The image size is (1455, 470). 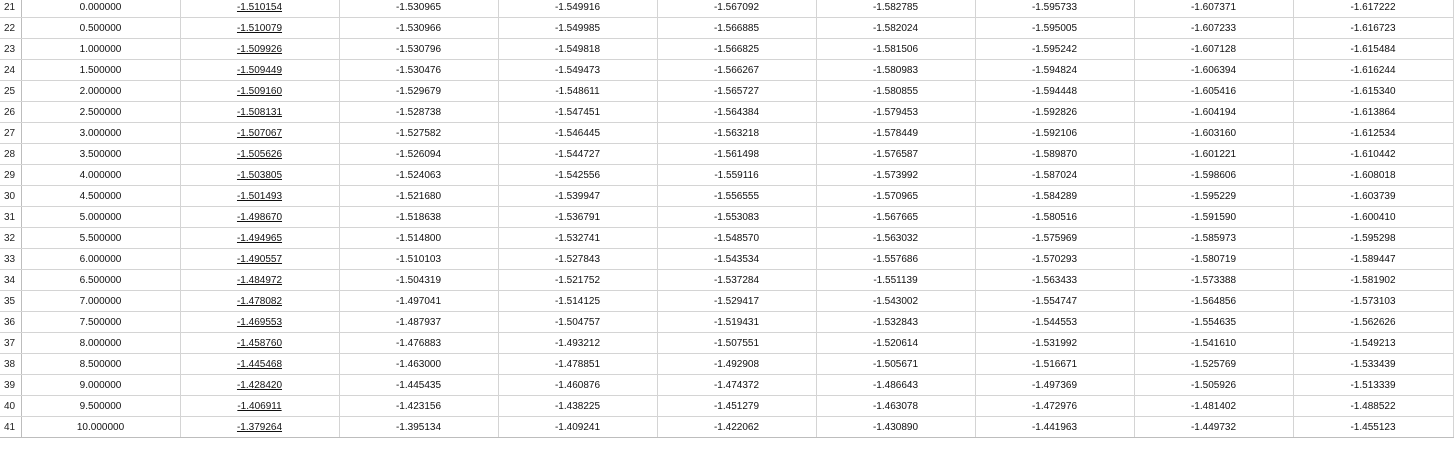 I want to click on table-cell: -1.536791, so click(x=578, y=217).